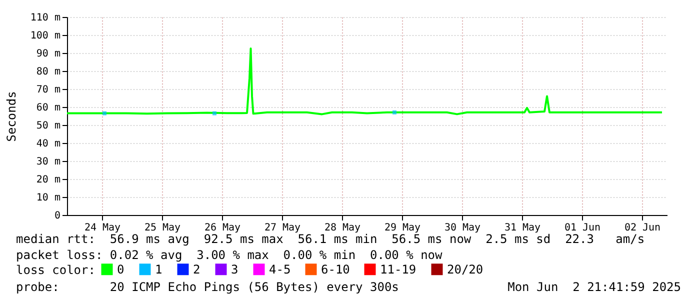 The height and width of the screenshot is (297, 697). Describe the element at coordinates (462, 228) in the screenshot. I see `x-tick-label: 30 May` at that location.